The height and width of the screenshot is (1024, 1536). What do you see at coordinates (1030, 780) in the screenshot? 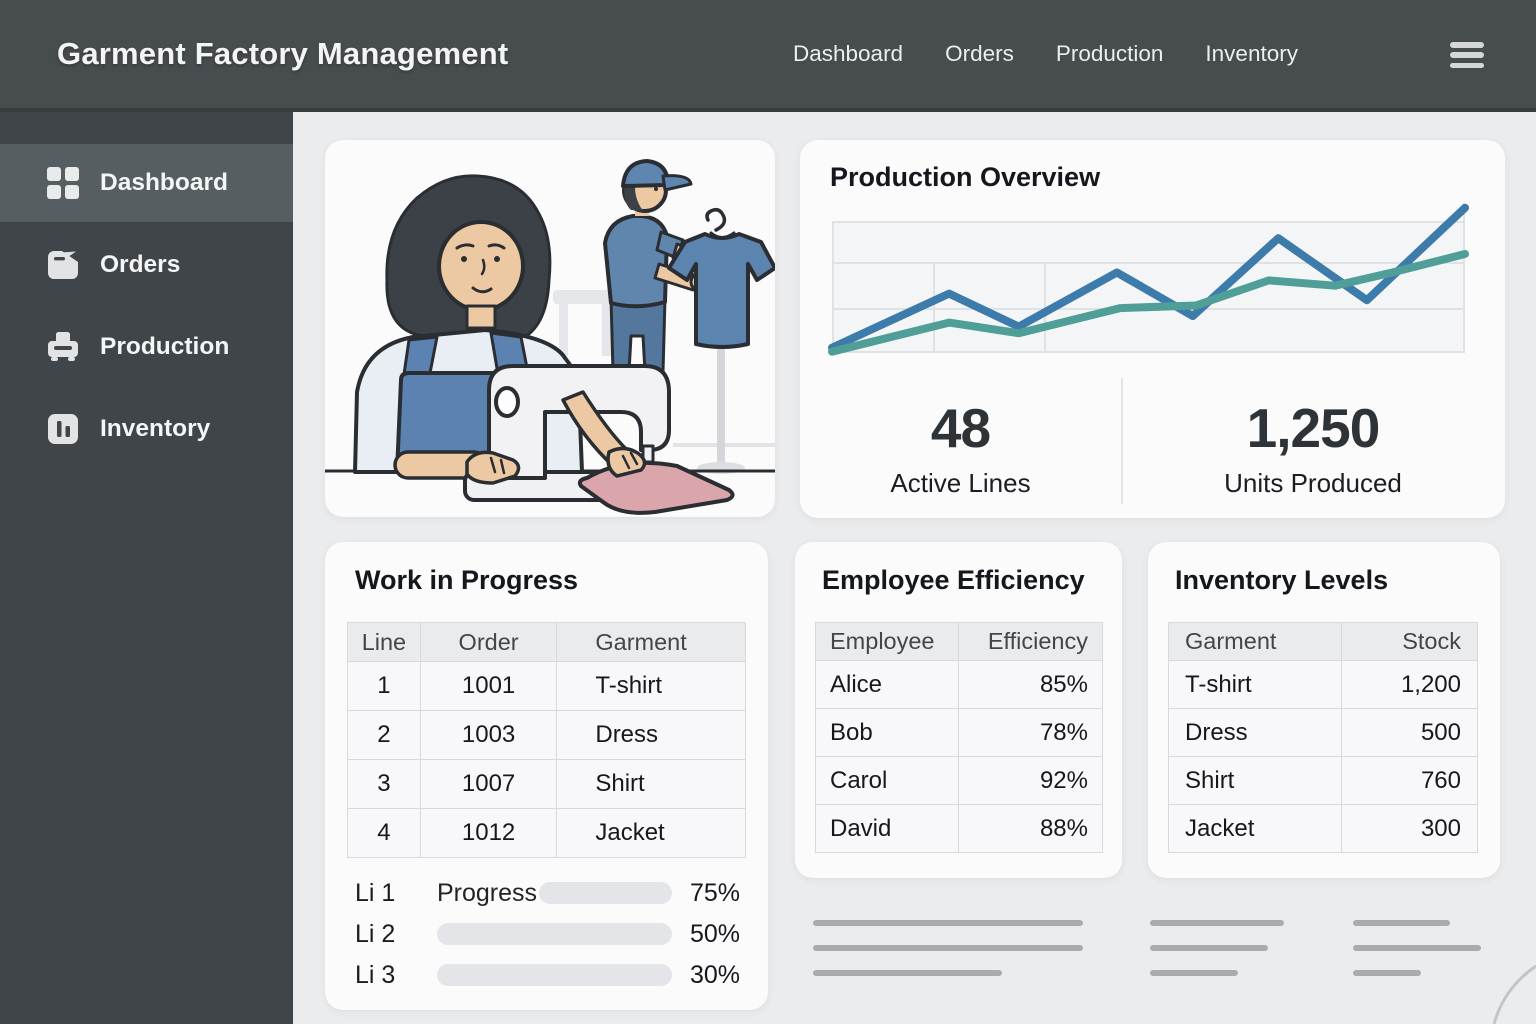
I see `cell-efficiency: 92%` at bounding box center [1030, 780].